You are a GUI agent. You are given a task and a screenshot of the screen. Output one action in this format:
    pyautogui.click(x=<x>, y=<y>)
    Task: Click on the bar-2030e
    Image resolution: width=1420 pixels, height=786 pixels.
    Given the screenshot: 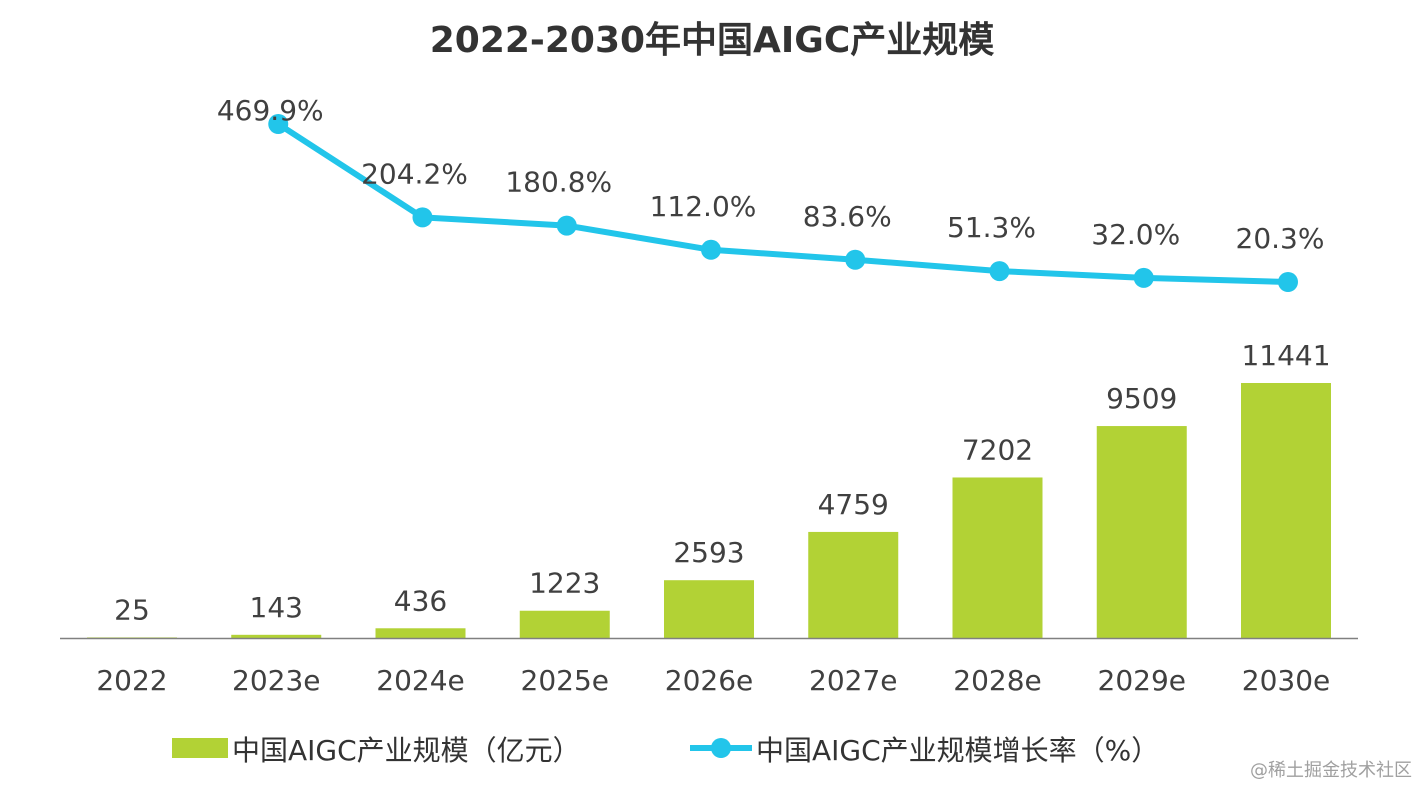 What is the action you would take?
    pyautogui.click(x=1286, y=510)
    